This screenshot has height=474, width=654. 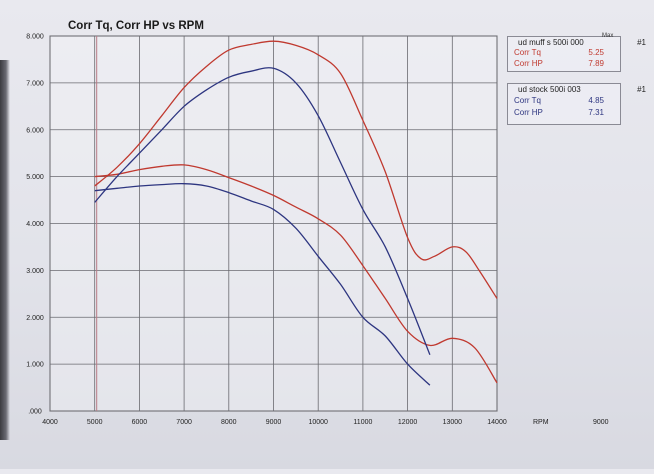 I want to click on legend-row: Corr Tq 5.25, so click(x=559, y=52).